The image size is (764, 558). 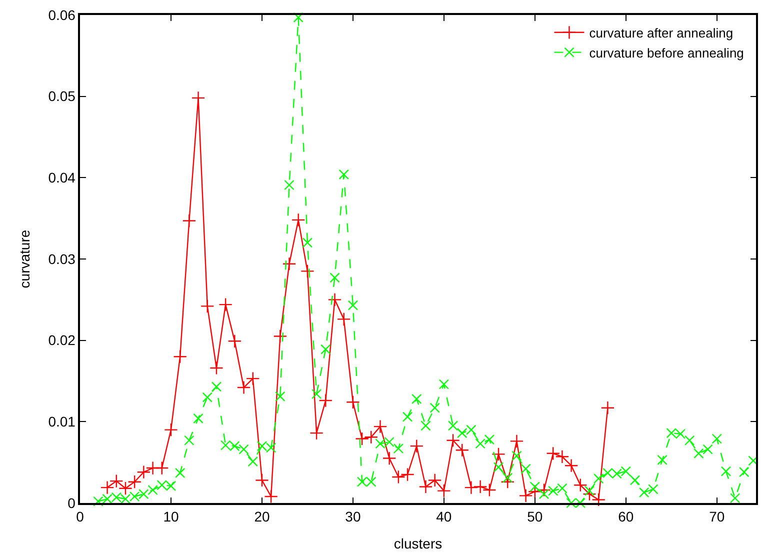 What do you see at coordinates (666, 52) in the screenshot?
I see `legend-label: curvature before annealing` at bounding box center [666, 52].